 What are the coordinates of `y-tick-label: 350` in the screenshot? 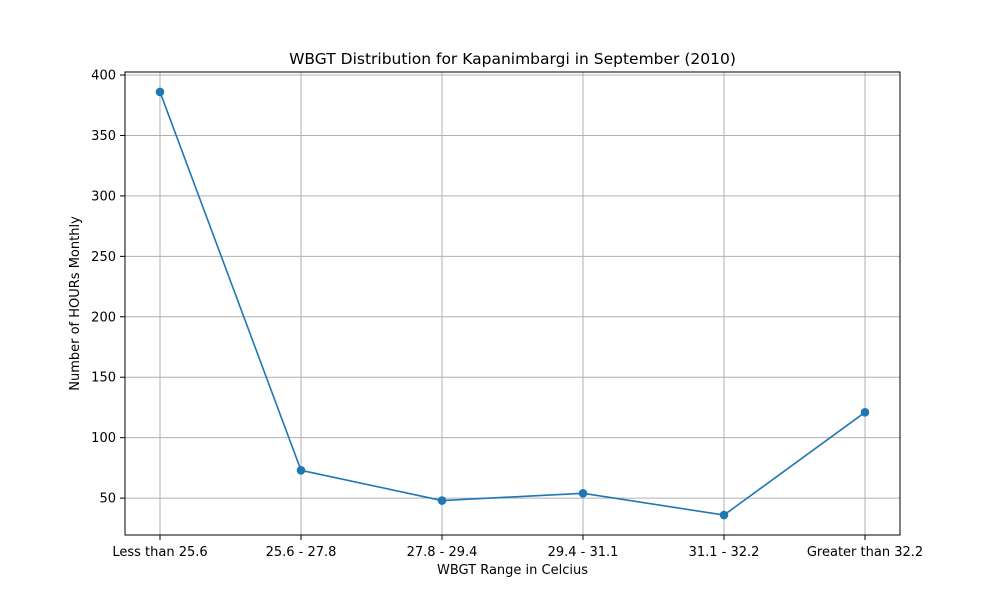 It's located at (103, 136).